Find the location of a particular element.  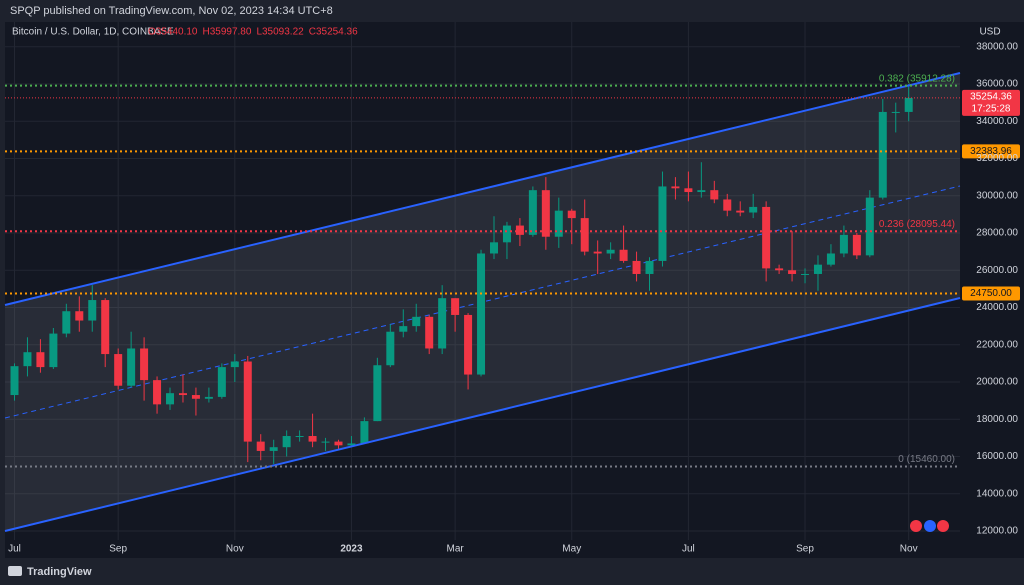

footer: TradingView is located at coordinates (59, 572).